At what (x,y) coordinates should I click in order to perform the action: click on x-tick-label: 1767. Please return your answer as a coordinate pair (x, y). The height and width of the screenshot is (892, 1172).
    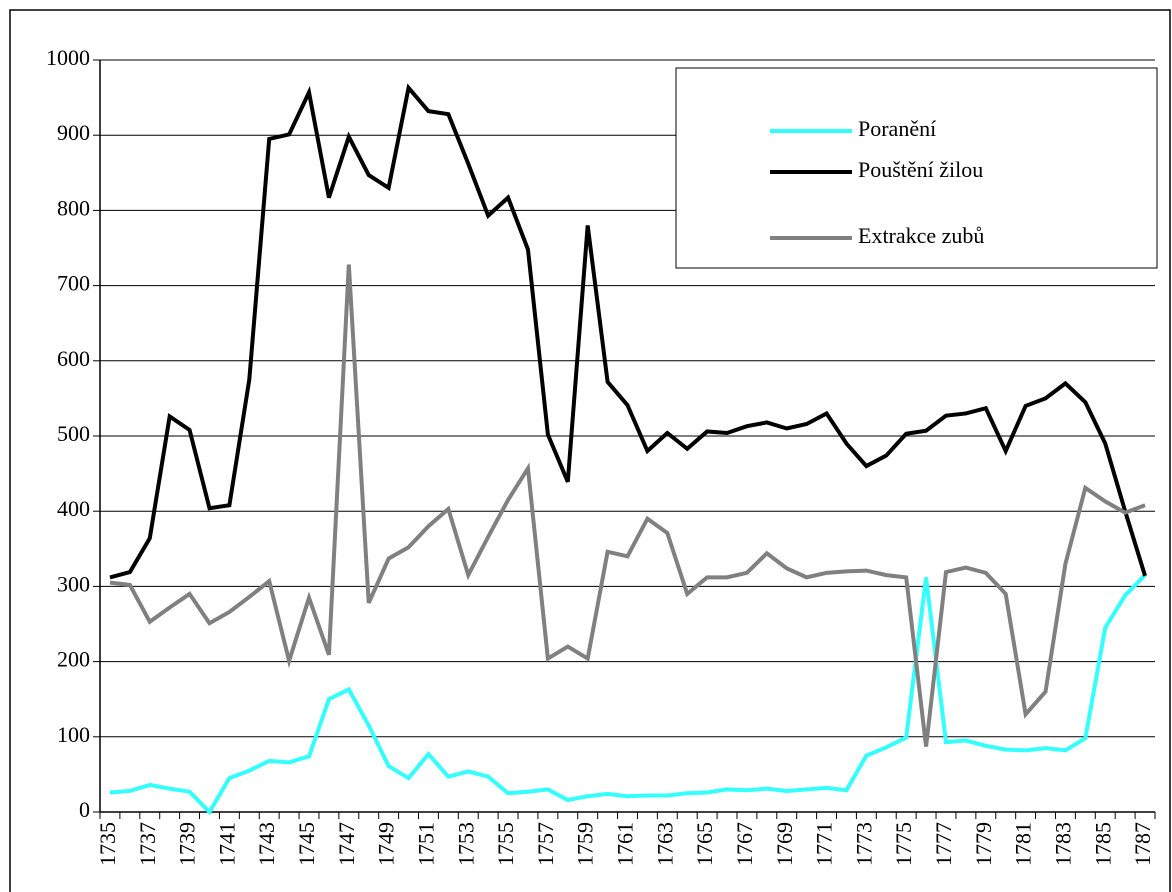
    Looking at the image, I should click on (744, 844).